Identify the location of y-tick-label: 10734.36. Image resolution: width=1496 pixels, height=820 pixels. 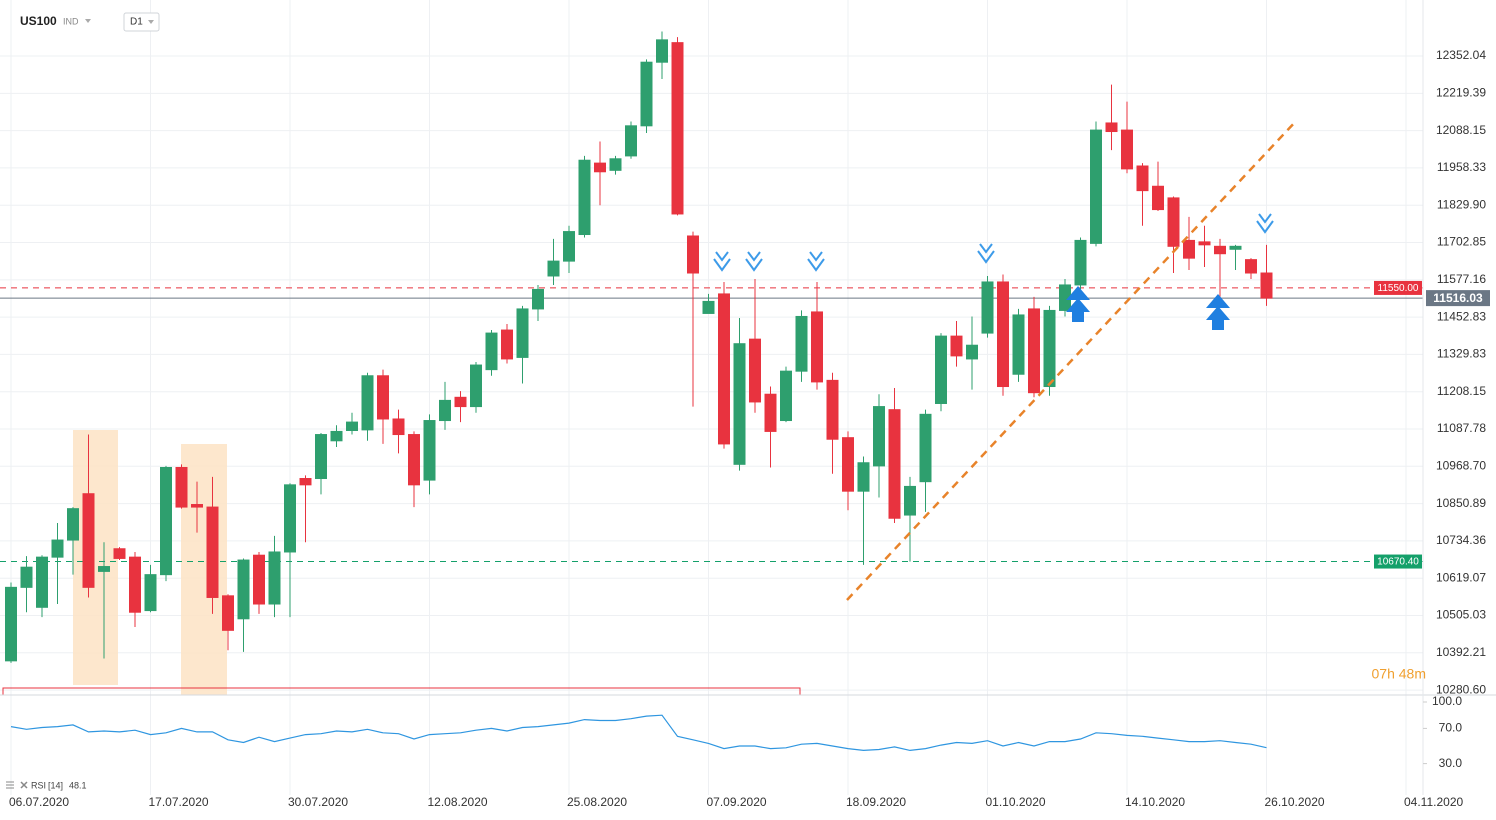
(1461, 540).